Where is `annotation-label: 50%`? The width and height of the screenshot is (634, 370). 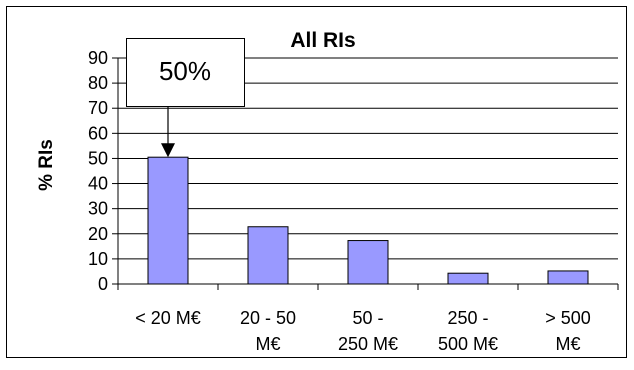 annotation-label: 50% is located at coordinates (185, 71).